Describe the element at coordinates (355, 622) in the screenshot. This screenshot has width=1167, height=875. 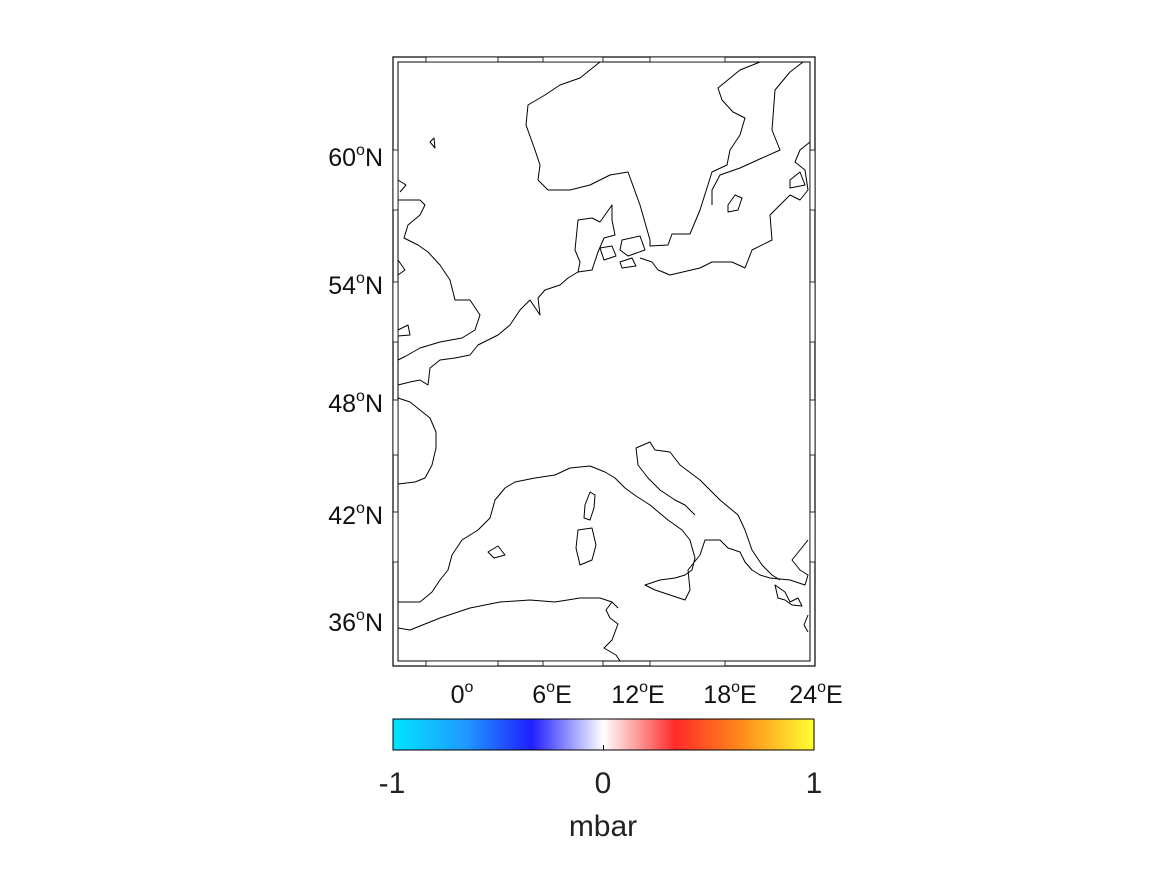
I see `lat-label-36: 36oN` at that location.